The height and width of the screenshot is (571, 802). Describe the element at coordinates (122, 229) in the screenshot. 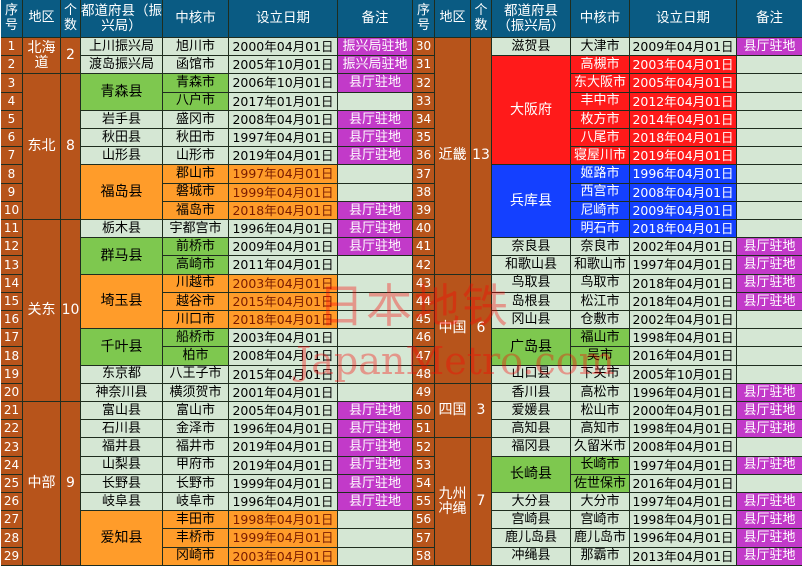

I see `prefecture-cell: 栃木县` at that location.